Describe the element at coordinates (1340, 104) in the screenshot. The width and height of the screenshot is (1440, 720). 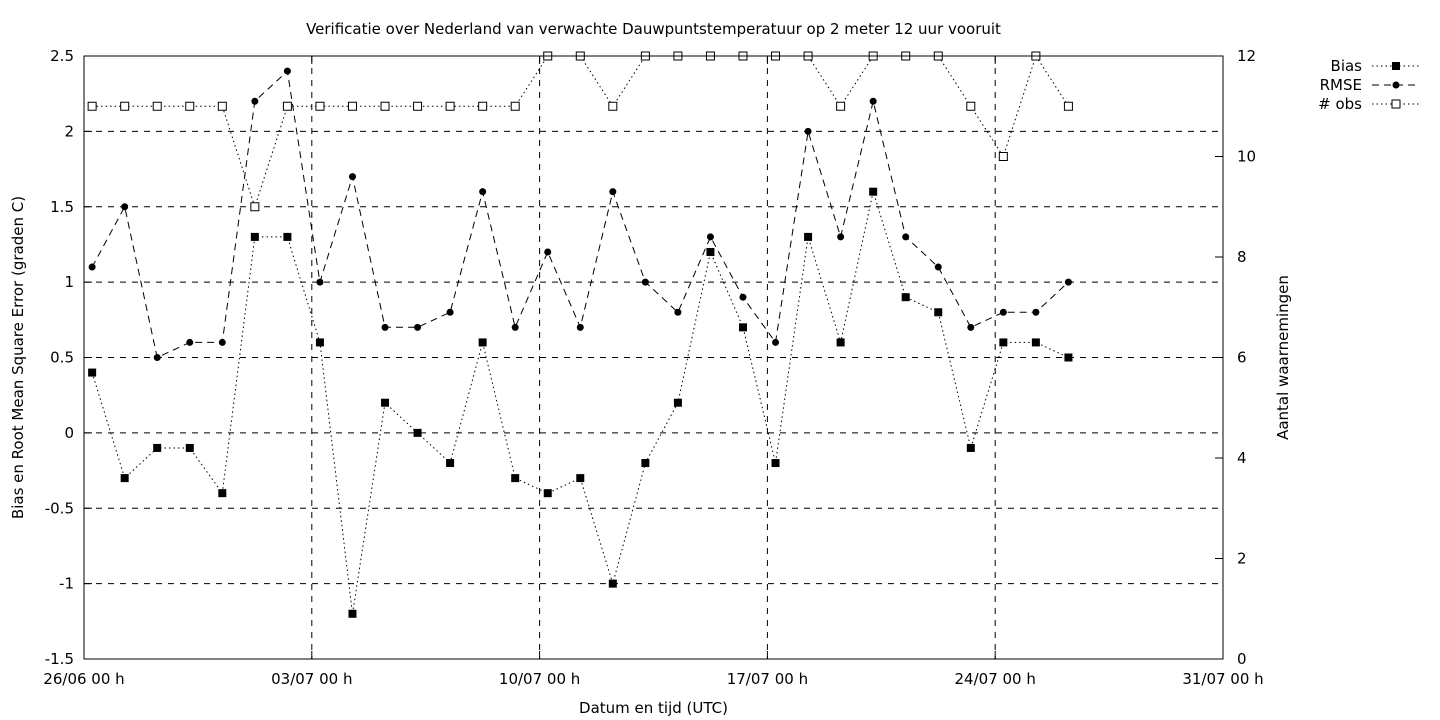
I see `legend-label-obs: # obs` at that location.